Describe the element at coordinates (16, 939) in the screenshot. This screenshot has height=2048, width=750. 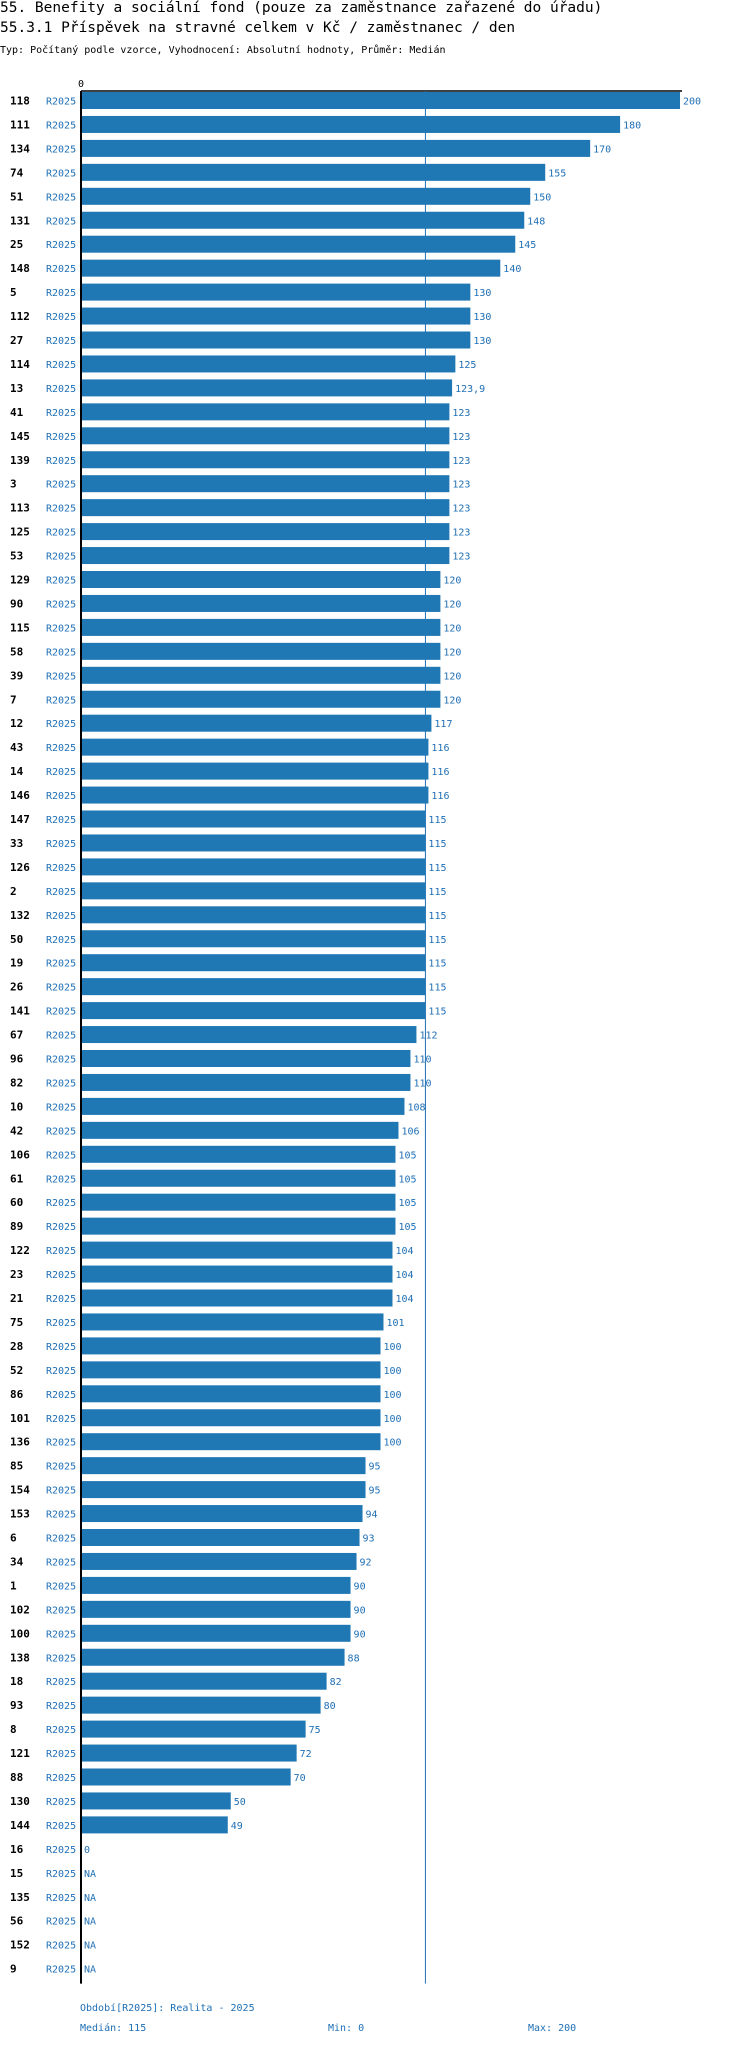
I see `row-id-label: 50` at that location.